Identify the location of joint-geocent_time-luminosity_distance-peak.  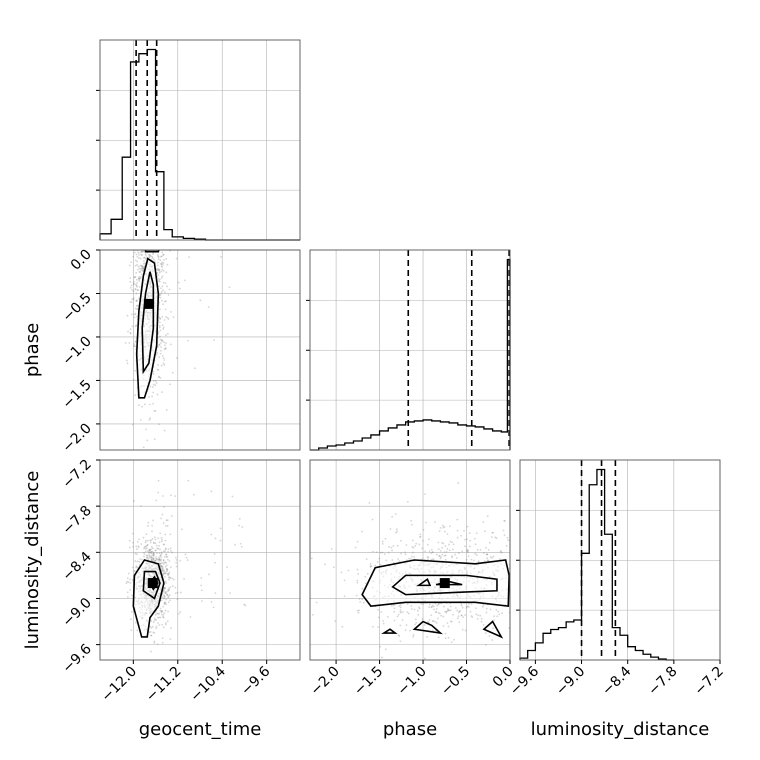
(152, 583).